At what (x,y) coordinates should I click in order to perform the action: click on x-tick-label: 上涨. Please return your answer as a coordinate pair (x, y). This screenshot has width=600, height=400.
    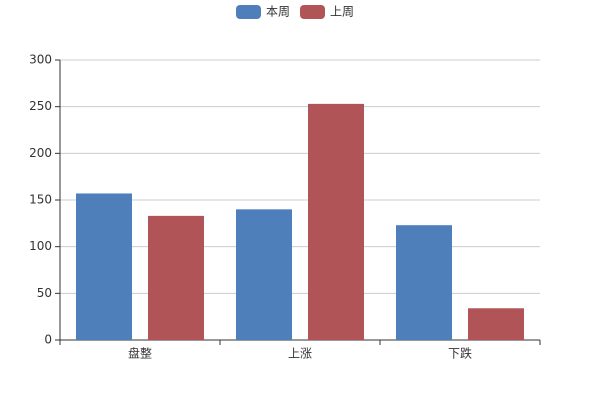
    Looking at the image, I should click on (300, 353).